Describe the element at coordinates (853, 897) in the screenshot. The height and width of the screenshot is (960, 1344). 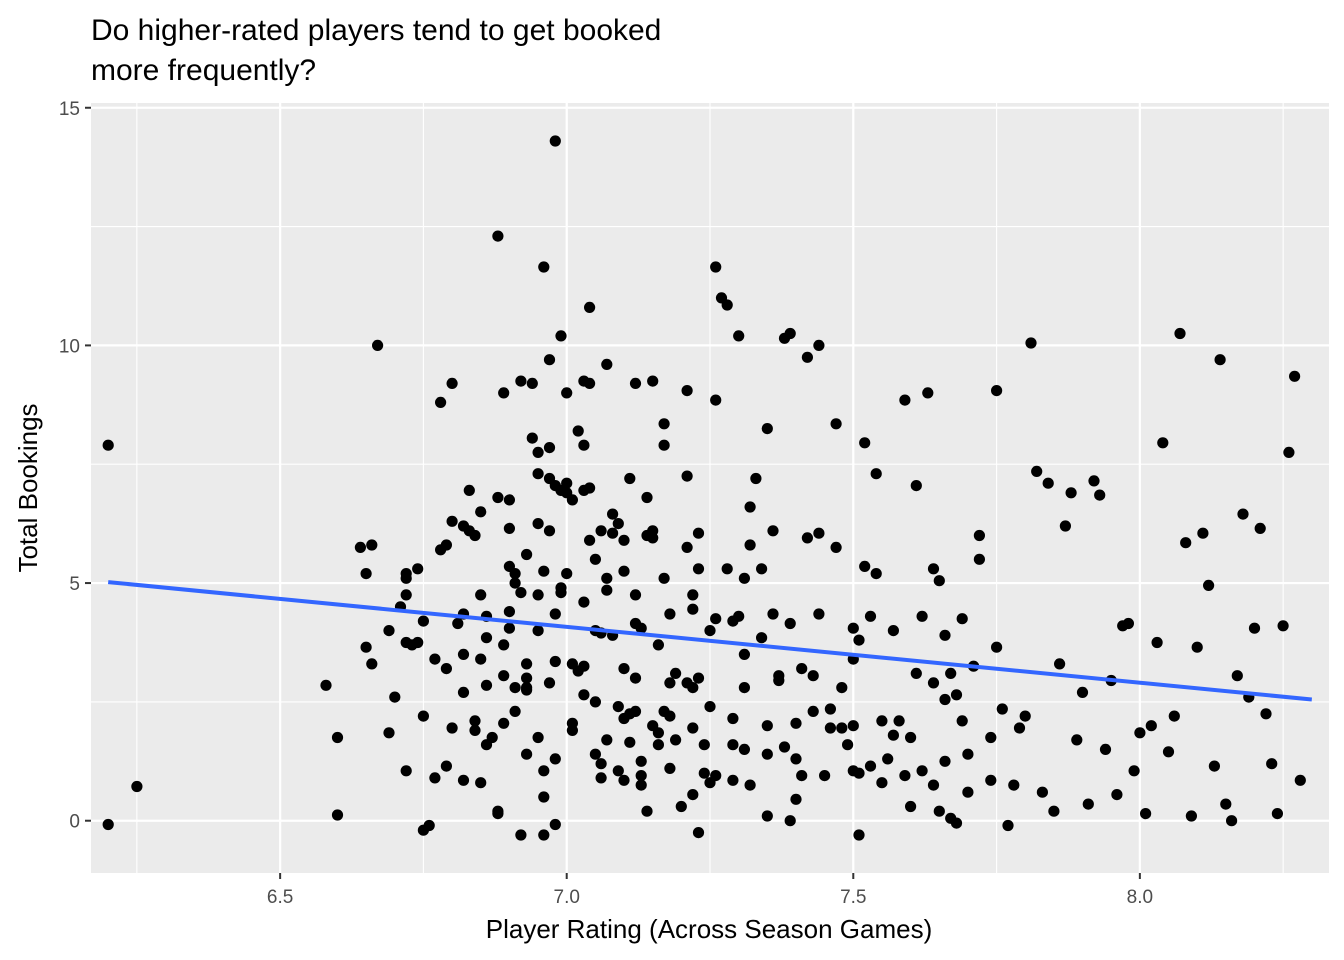
I see `x-tick-label: 7.5` at that location.